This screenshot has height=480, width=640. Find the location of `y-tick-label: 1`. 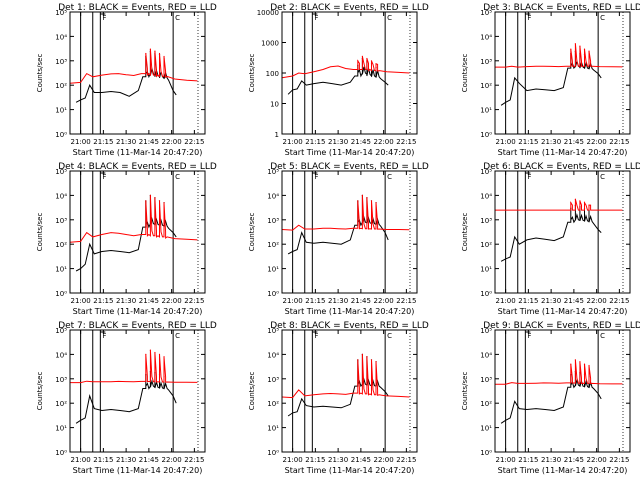

y-tick-label: 1 is located at coordinates (277, 135).